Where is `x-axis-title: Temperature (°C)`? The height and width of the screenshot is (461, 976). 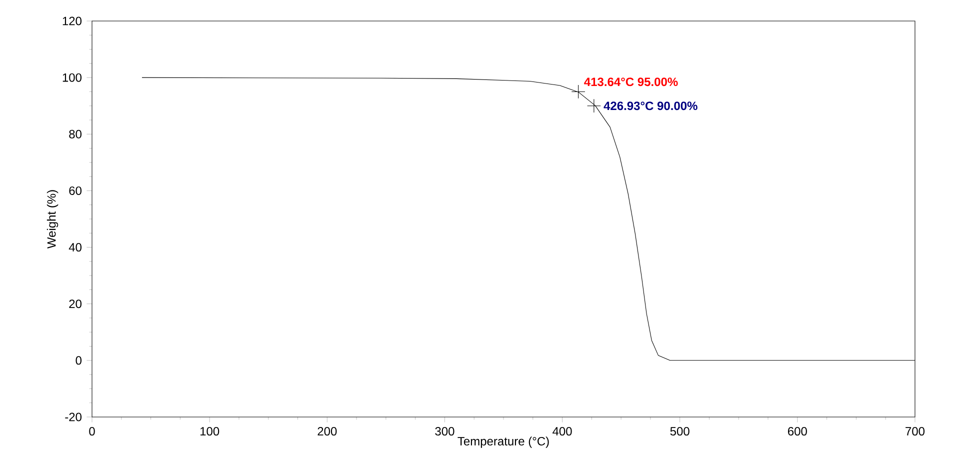
x-axis-title: Temperature (°C) is located at coordinates (503, 442).